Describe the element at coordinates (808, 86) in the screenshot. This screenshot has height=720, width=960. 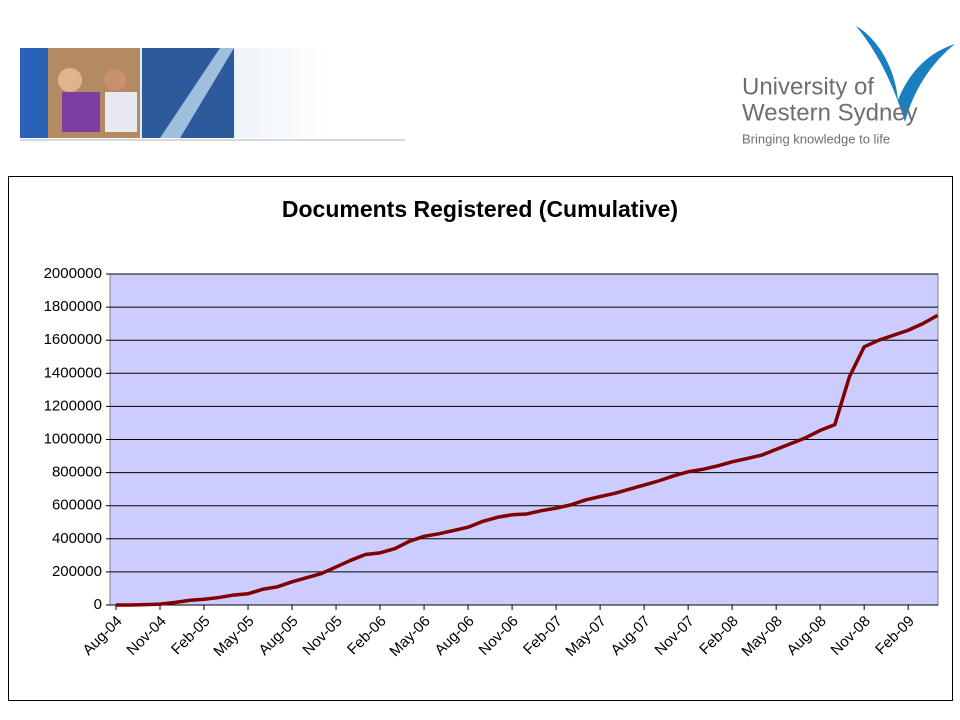
I see `logo-text: University of` at that location.